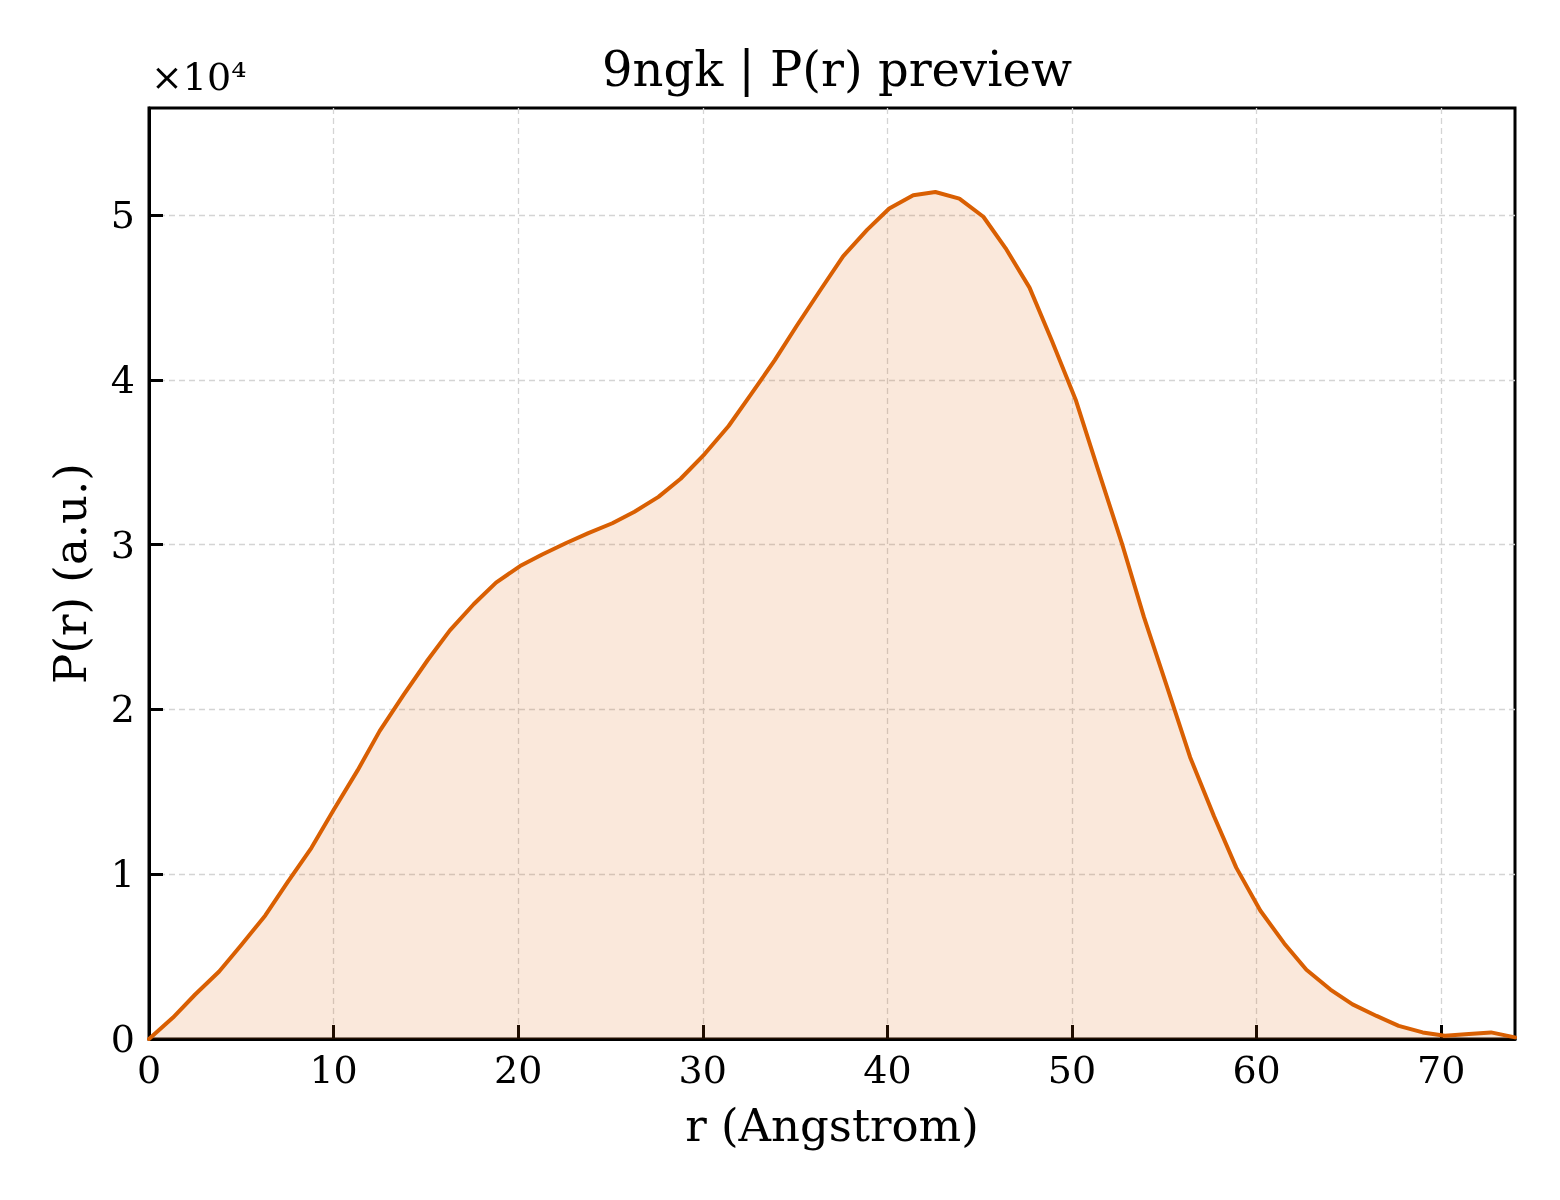 This screenshot has width=1560, height=1200. What do you see at coordinates (1256, 1070) in the screenshot?
I see `x-tick-label: 60` at bounding box center [1256, 1070].